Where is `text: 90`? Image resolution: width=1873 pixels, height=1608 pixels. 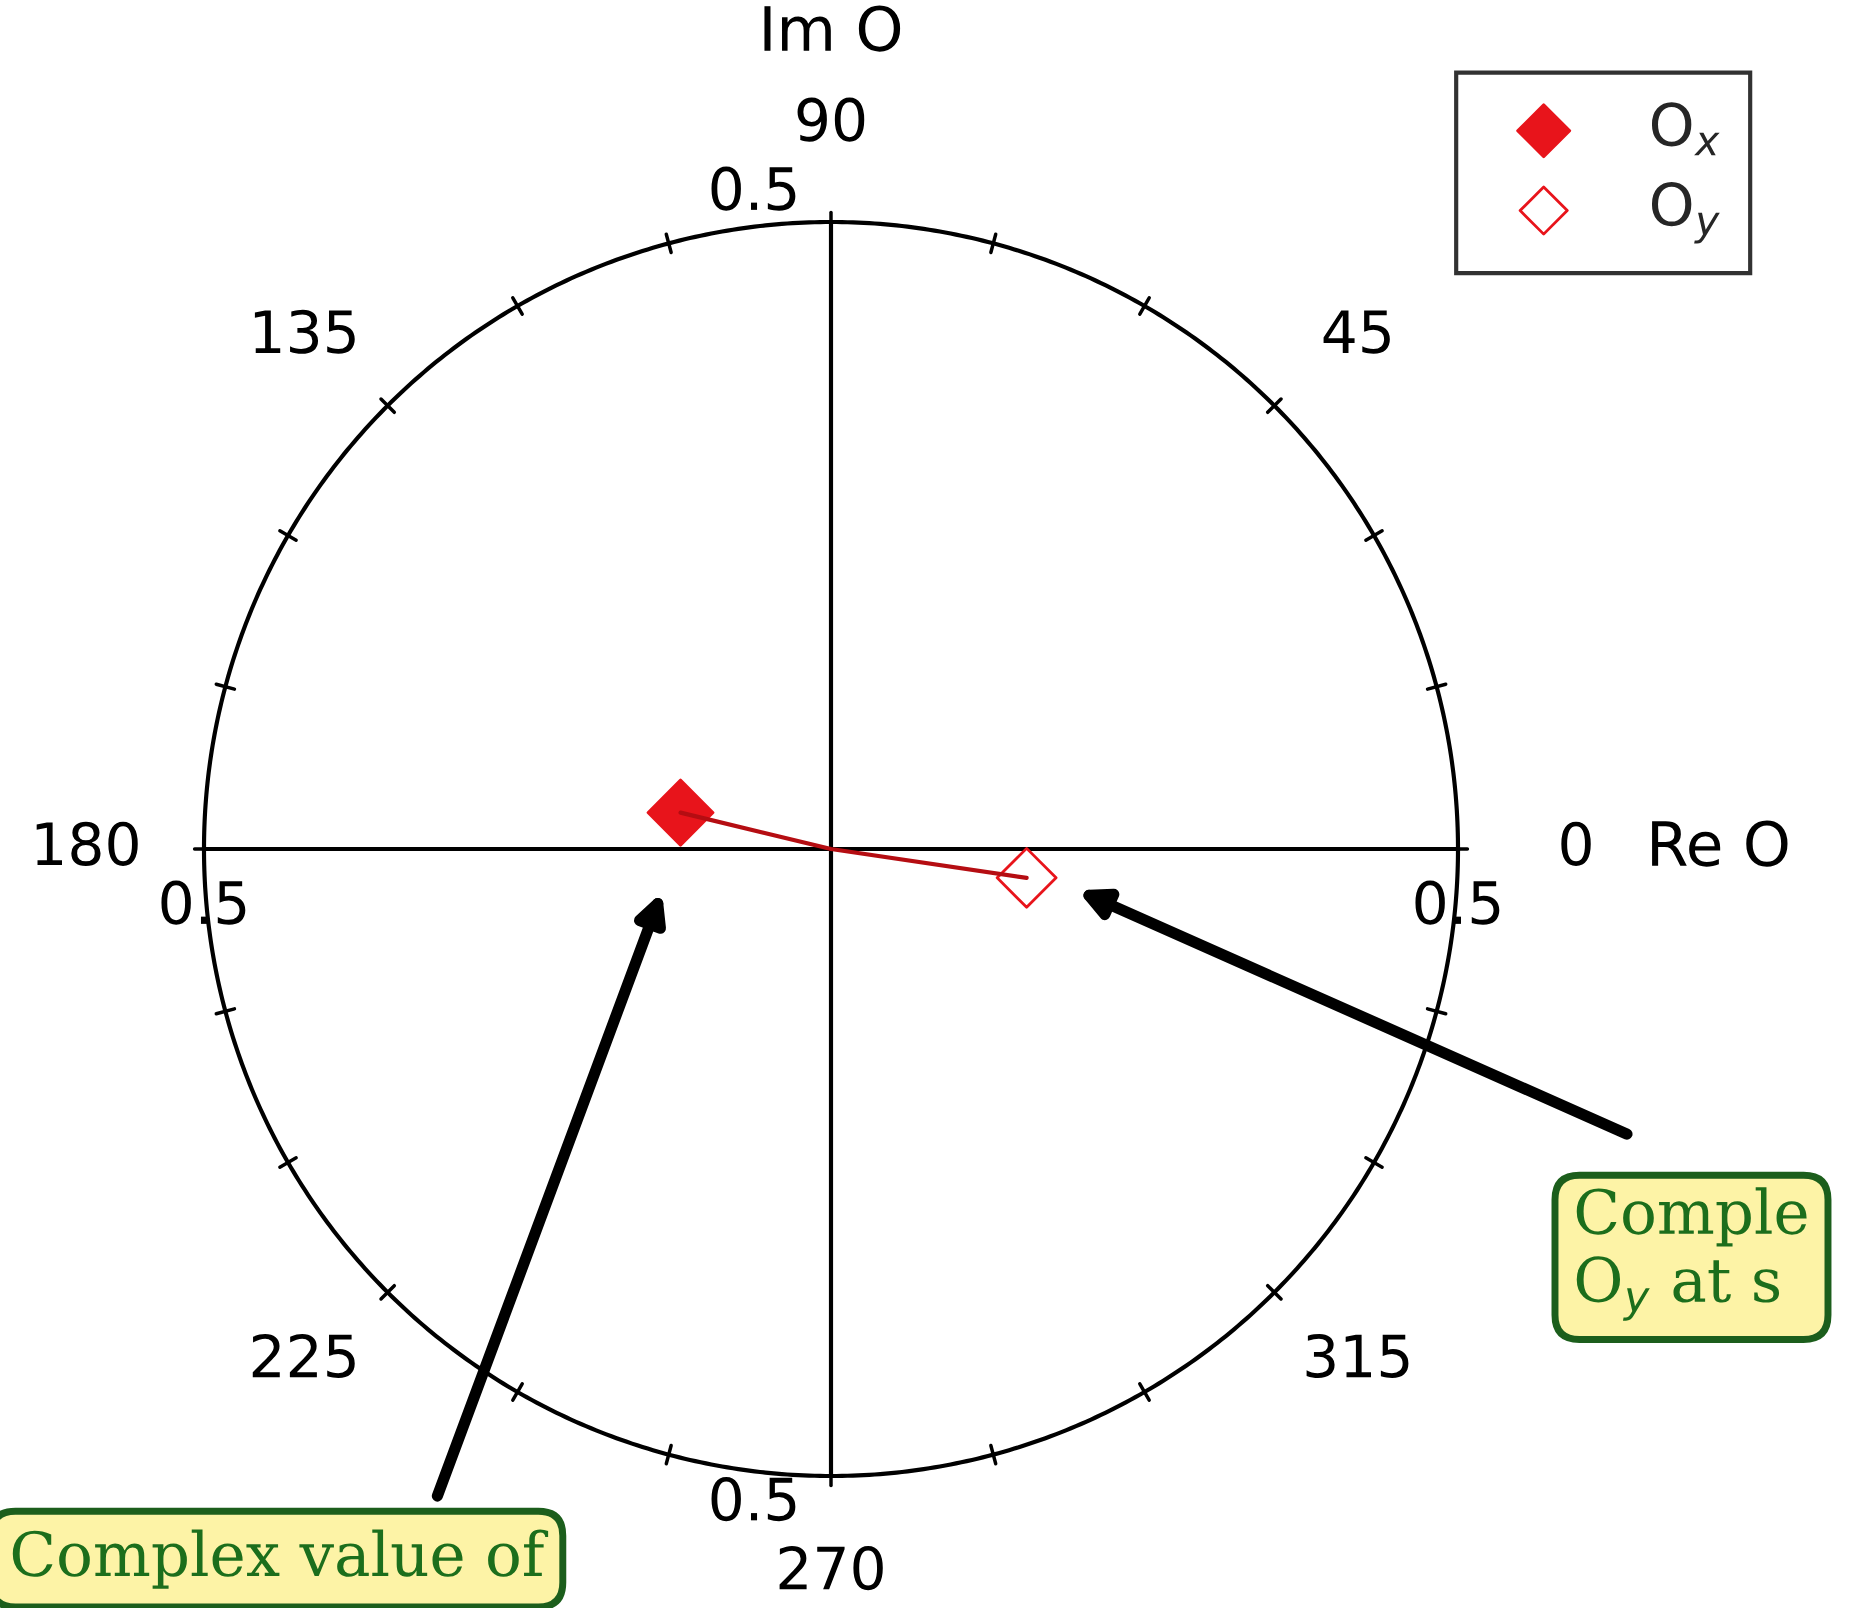 text: 90 is located at coordinates (831, 119).